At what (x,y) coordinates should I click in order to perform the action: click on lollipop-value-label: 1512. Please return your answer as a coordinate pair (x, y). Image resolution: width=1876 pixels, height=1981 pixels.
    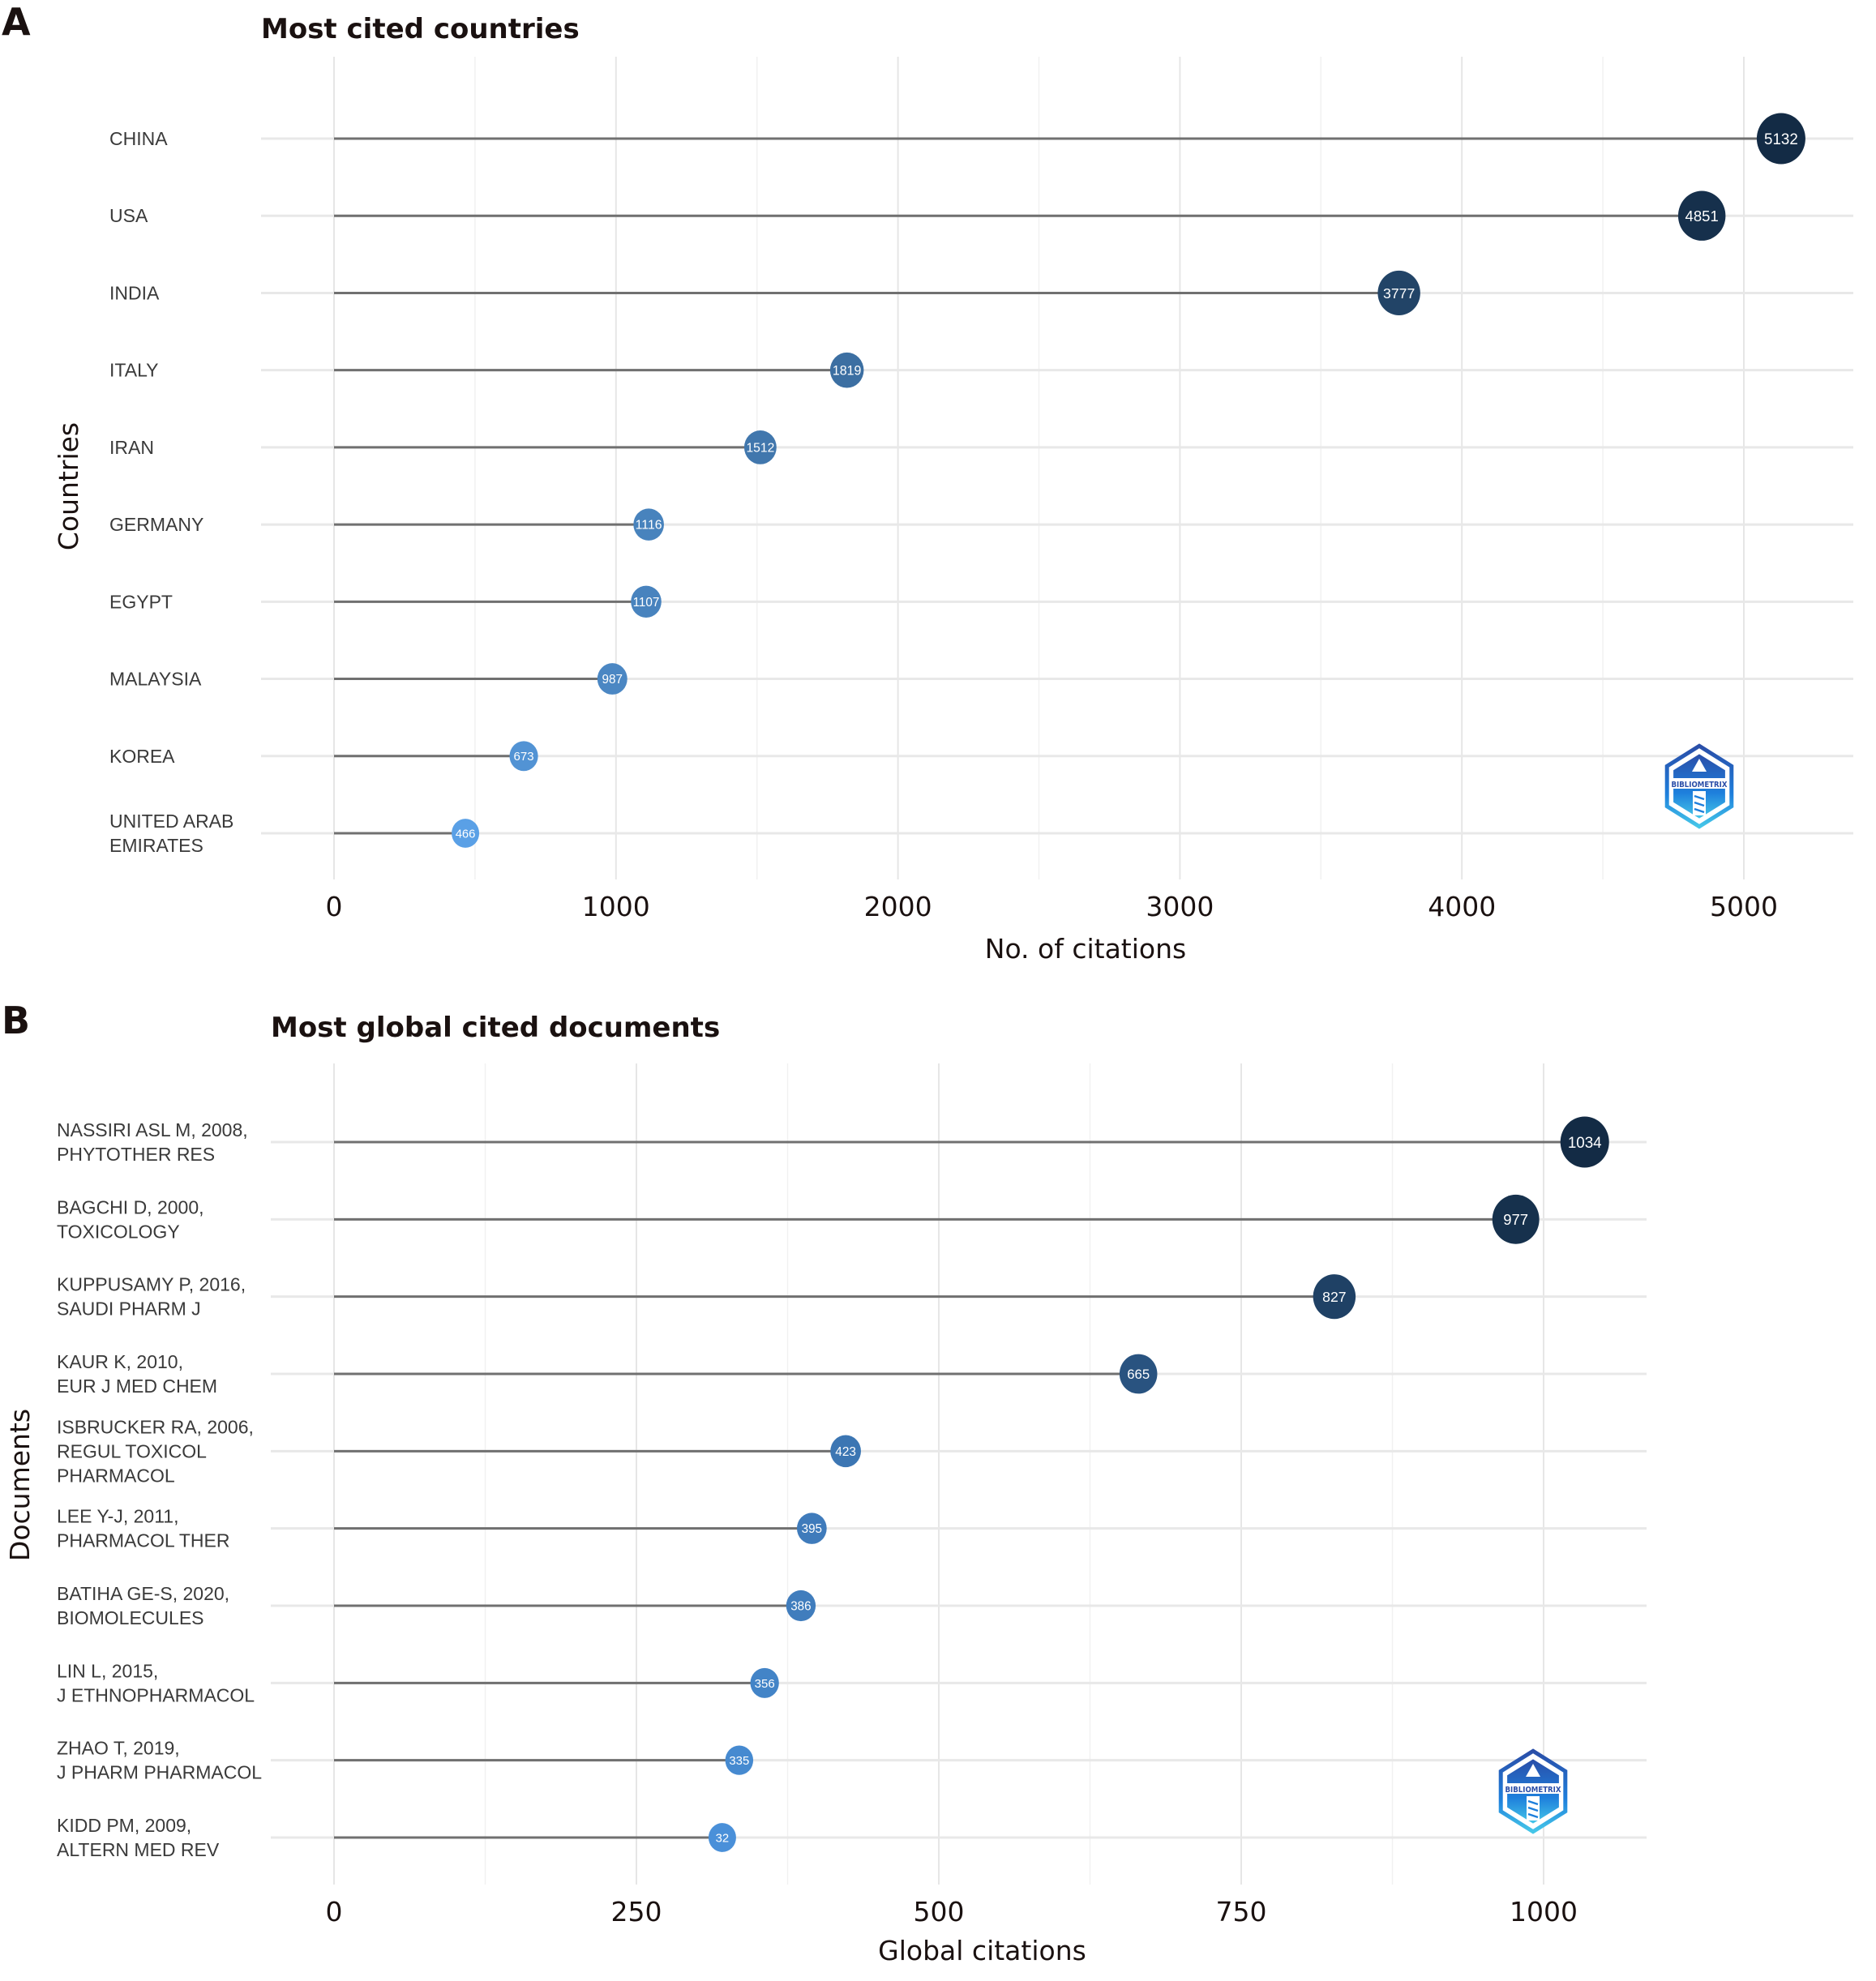
    Looking at the image, I should click on (760, 449).